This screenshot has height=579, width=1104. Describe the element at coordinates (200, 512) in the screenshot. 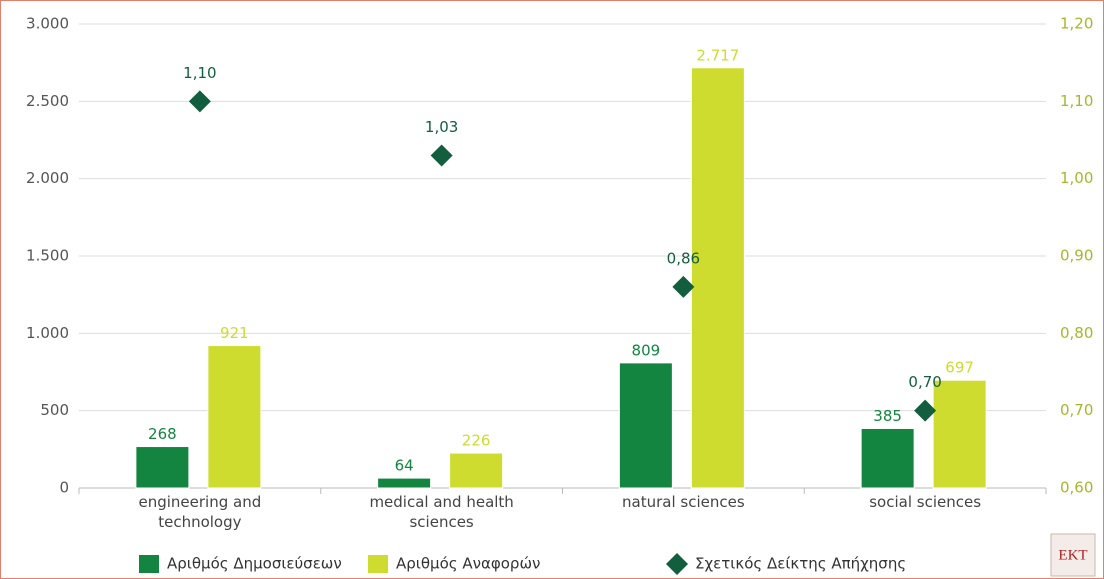

I see `x-tick-label: engineering and technology` at that location.